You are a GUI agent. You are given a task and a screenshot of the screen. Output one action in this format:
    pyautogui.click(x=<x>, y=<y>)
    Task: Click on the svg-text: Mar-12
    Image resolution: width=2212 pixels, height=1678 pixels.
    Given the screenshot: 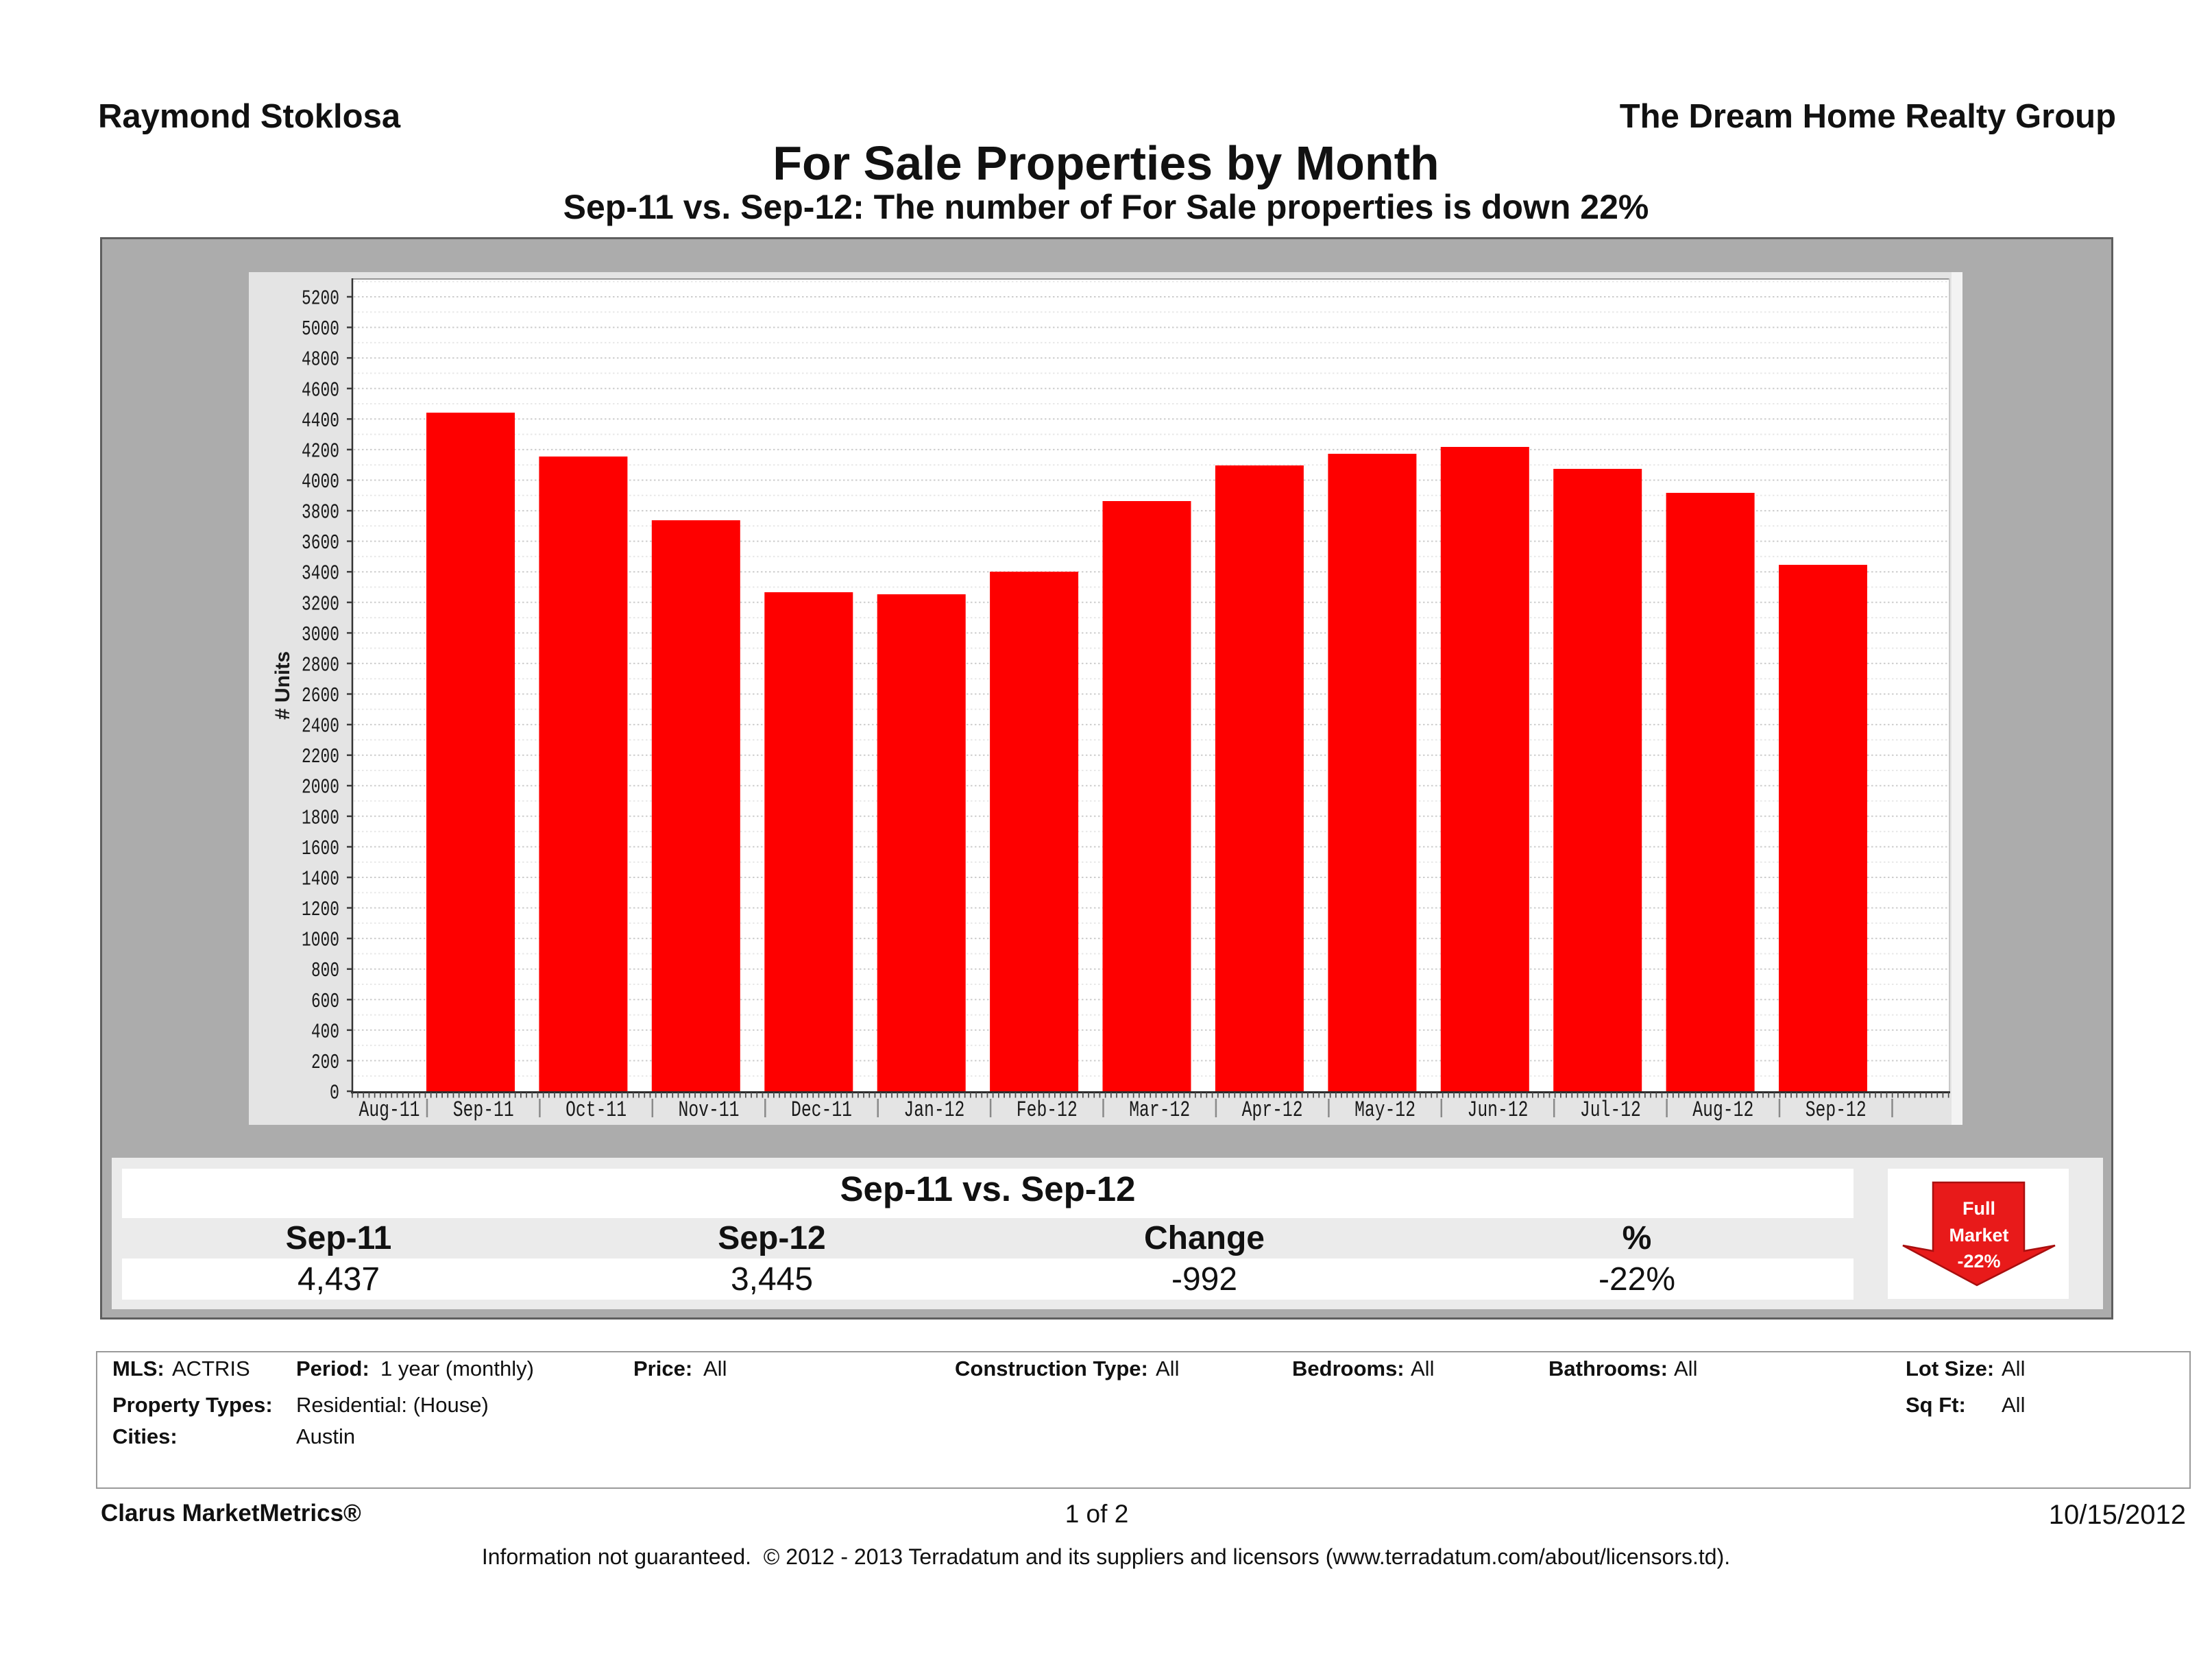 What is the action you would take?
    pyautogui.click(x=1159, y=1110)
    